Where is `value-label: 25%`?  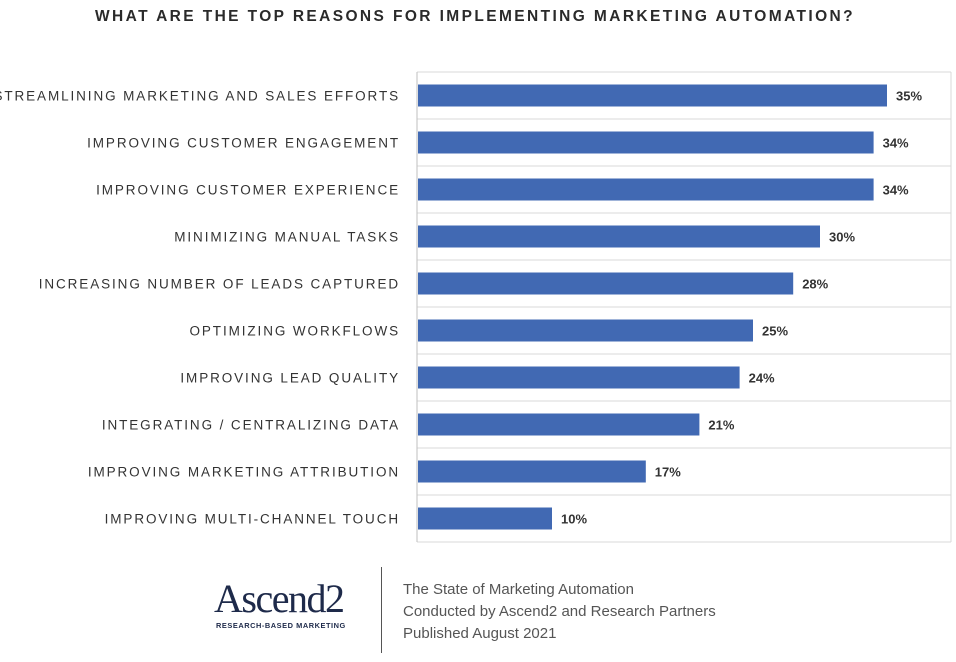
value-label: 25% is located at coordinates (775, 331).